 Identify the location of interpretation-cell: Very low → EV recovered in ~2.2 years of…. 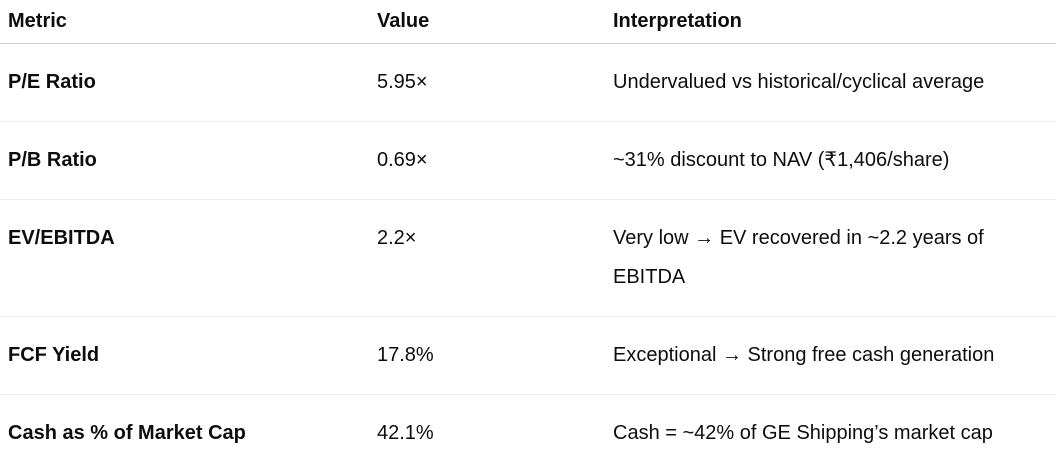
(830, 258).